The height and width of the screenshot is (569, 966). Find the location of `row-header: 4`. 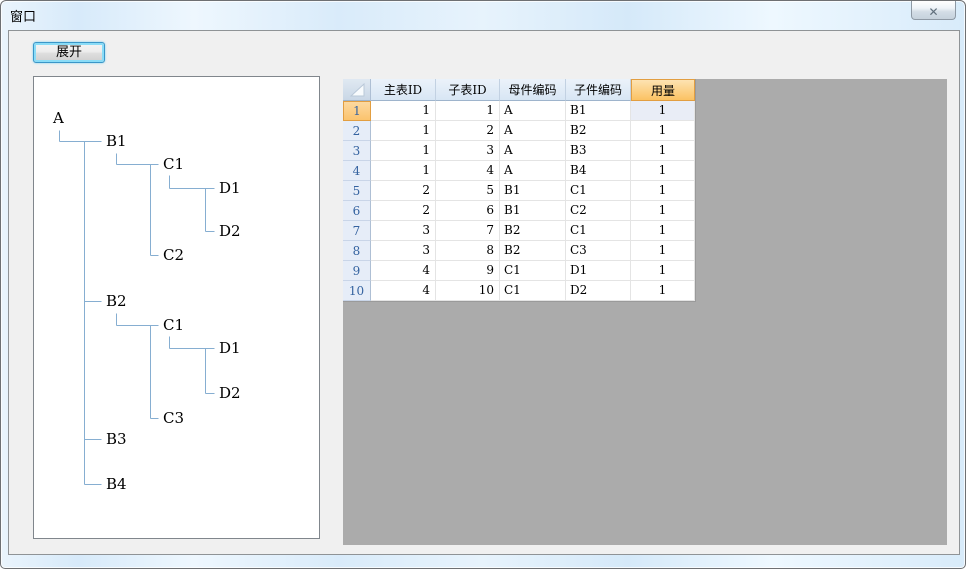

row-header: 4 is located at coordinates (357, 171).